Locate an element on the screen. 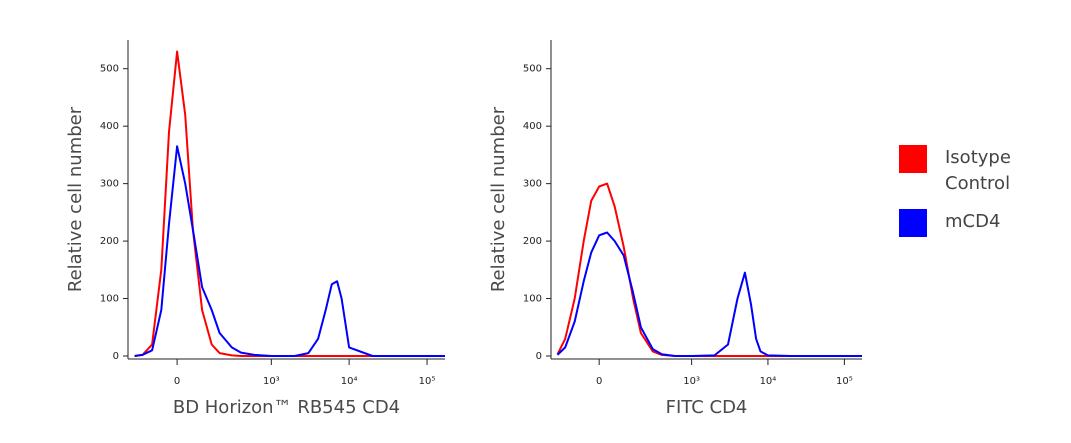 The width and height of the screenshot is (1071, 443). legend-item: mCD4 is located at coordinates (967, 223).